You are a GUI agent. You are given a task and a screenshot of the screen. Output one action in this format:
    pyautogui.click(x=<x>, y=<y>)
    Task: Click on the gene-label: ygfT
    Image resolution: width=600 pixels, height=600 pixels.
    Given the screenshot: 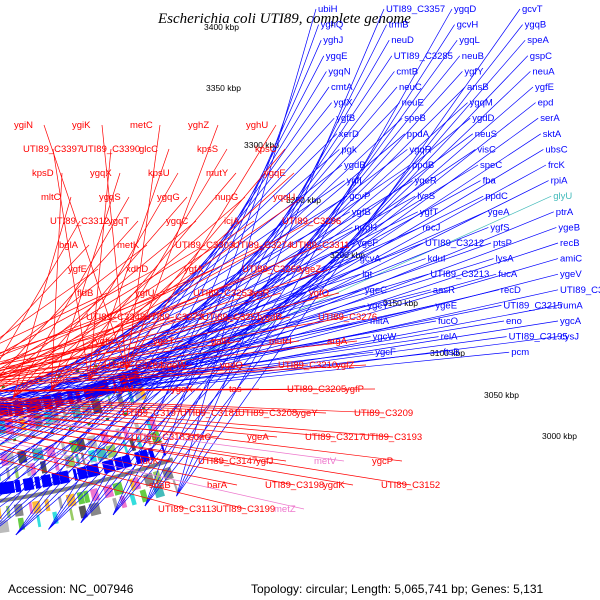 What is the action you would take?
    pyautogui.click(x=429, y=212)
    